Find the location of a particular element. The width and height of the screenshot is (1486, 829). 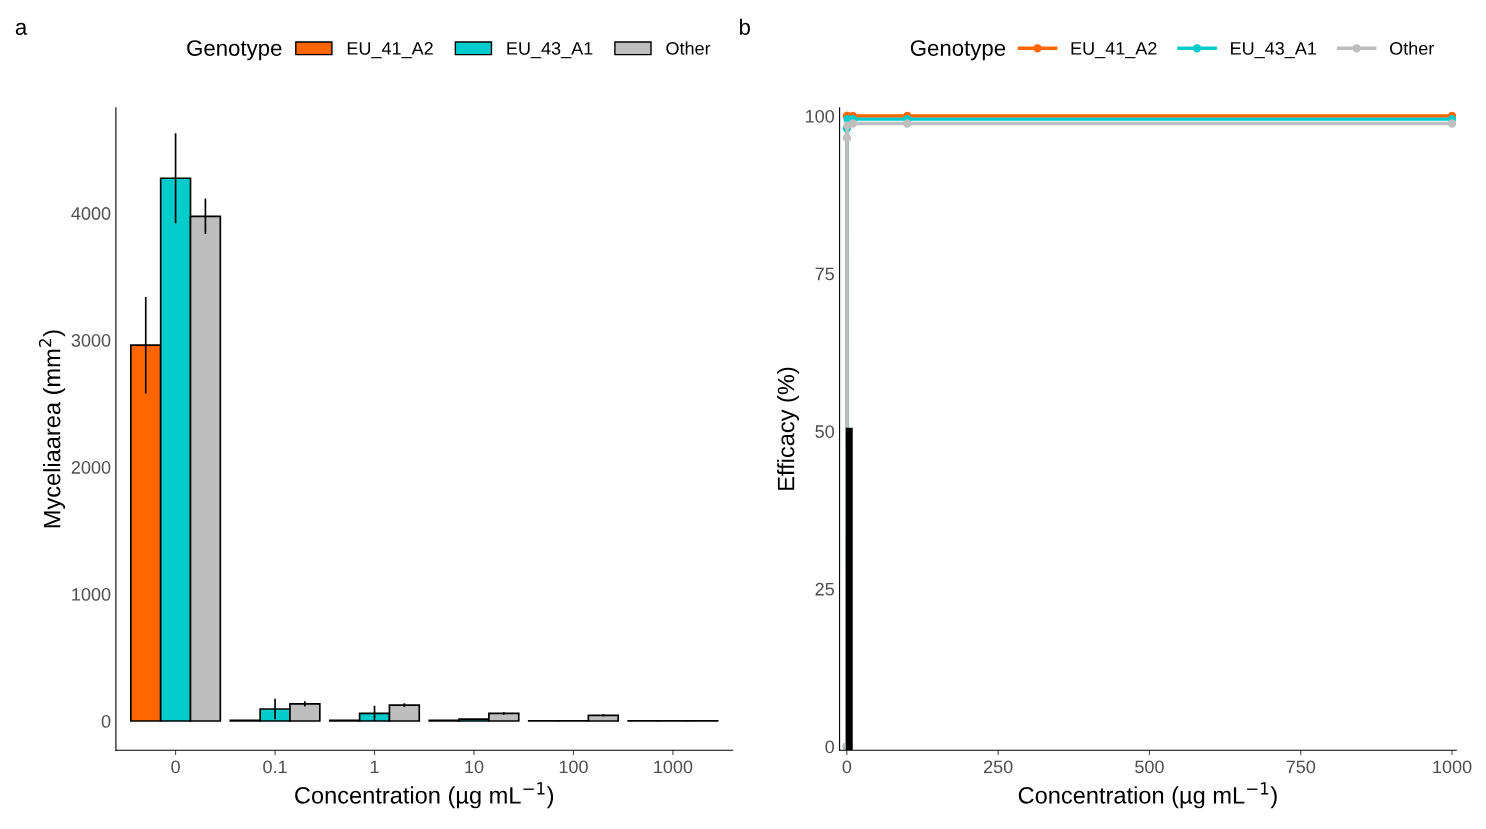

y-tick-label: 2000 is located at coordinates (91, 467).